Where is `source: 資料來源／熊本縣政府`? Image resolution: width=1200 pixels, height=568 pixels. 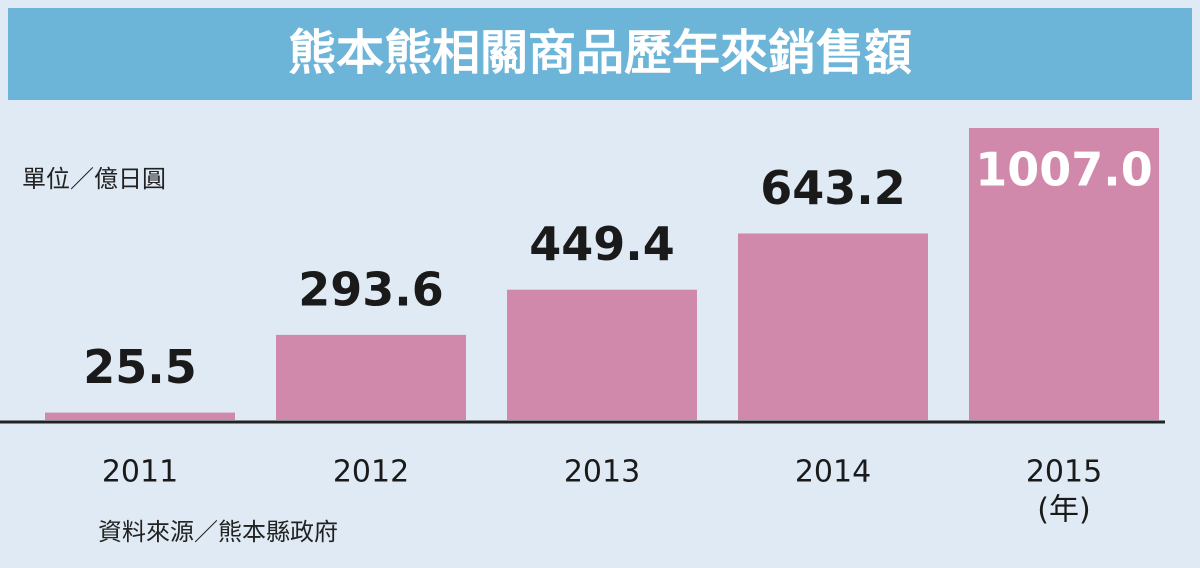 source: 資料來源／熊本縣政府 is located at coordinates (218, 532).